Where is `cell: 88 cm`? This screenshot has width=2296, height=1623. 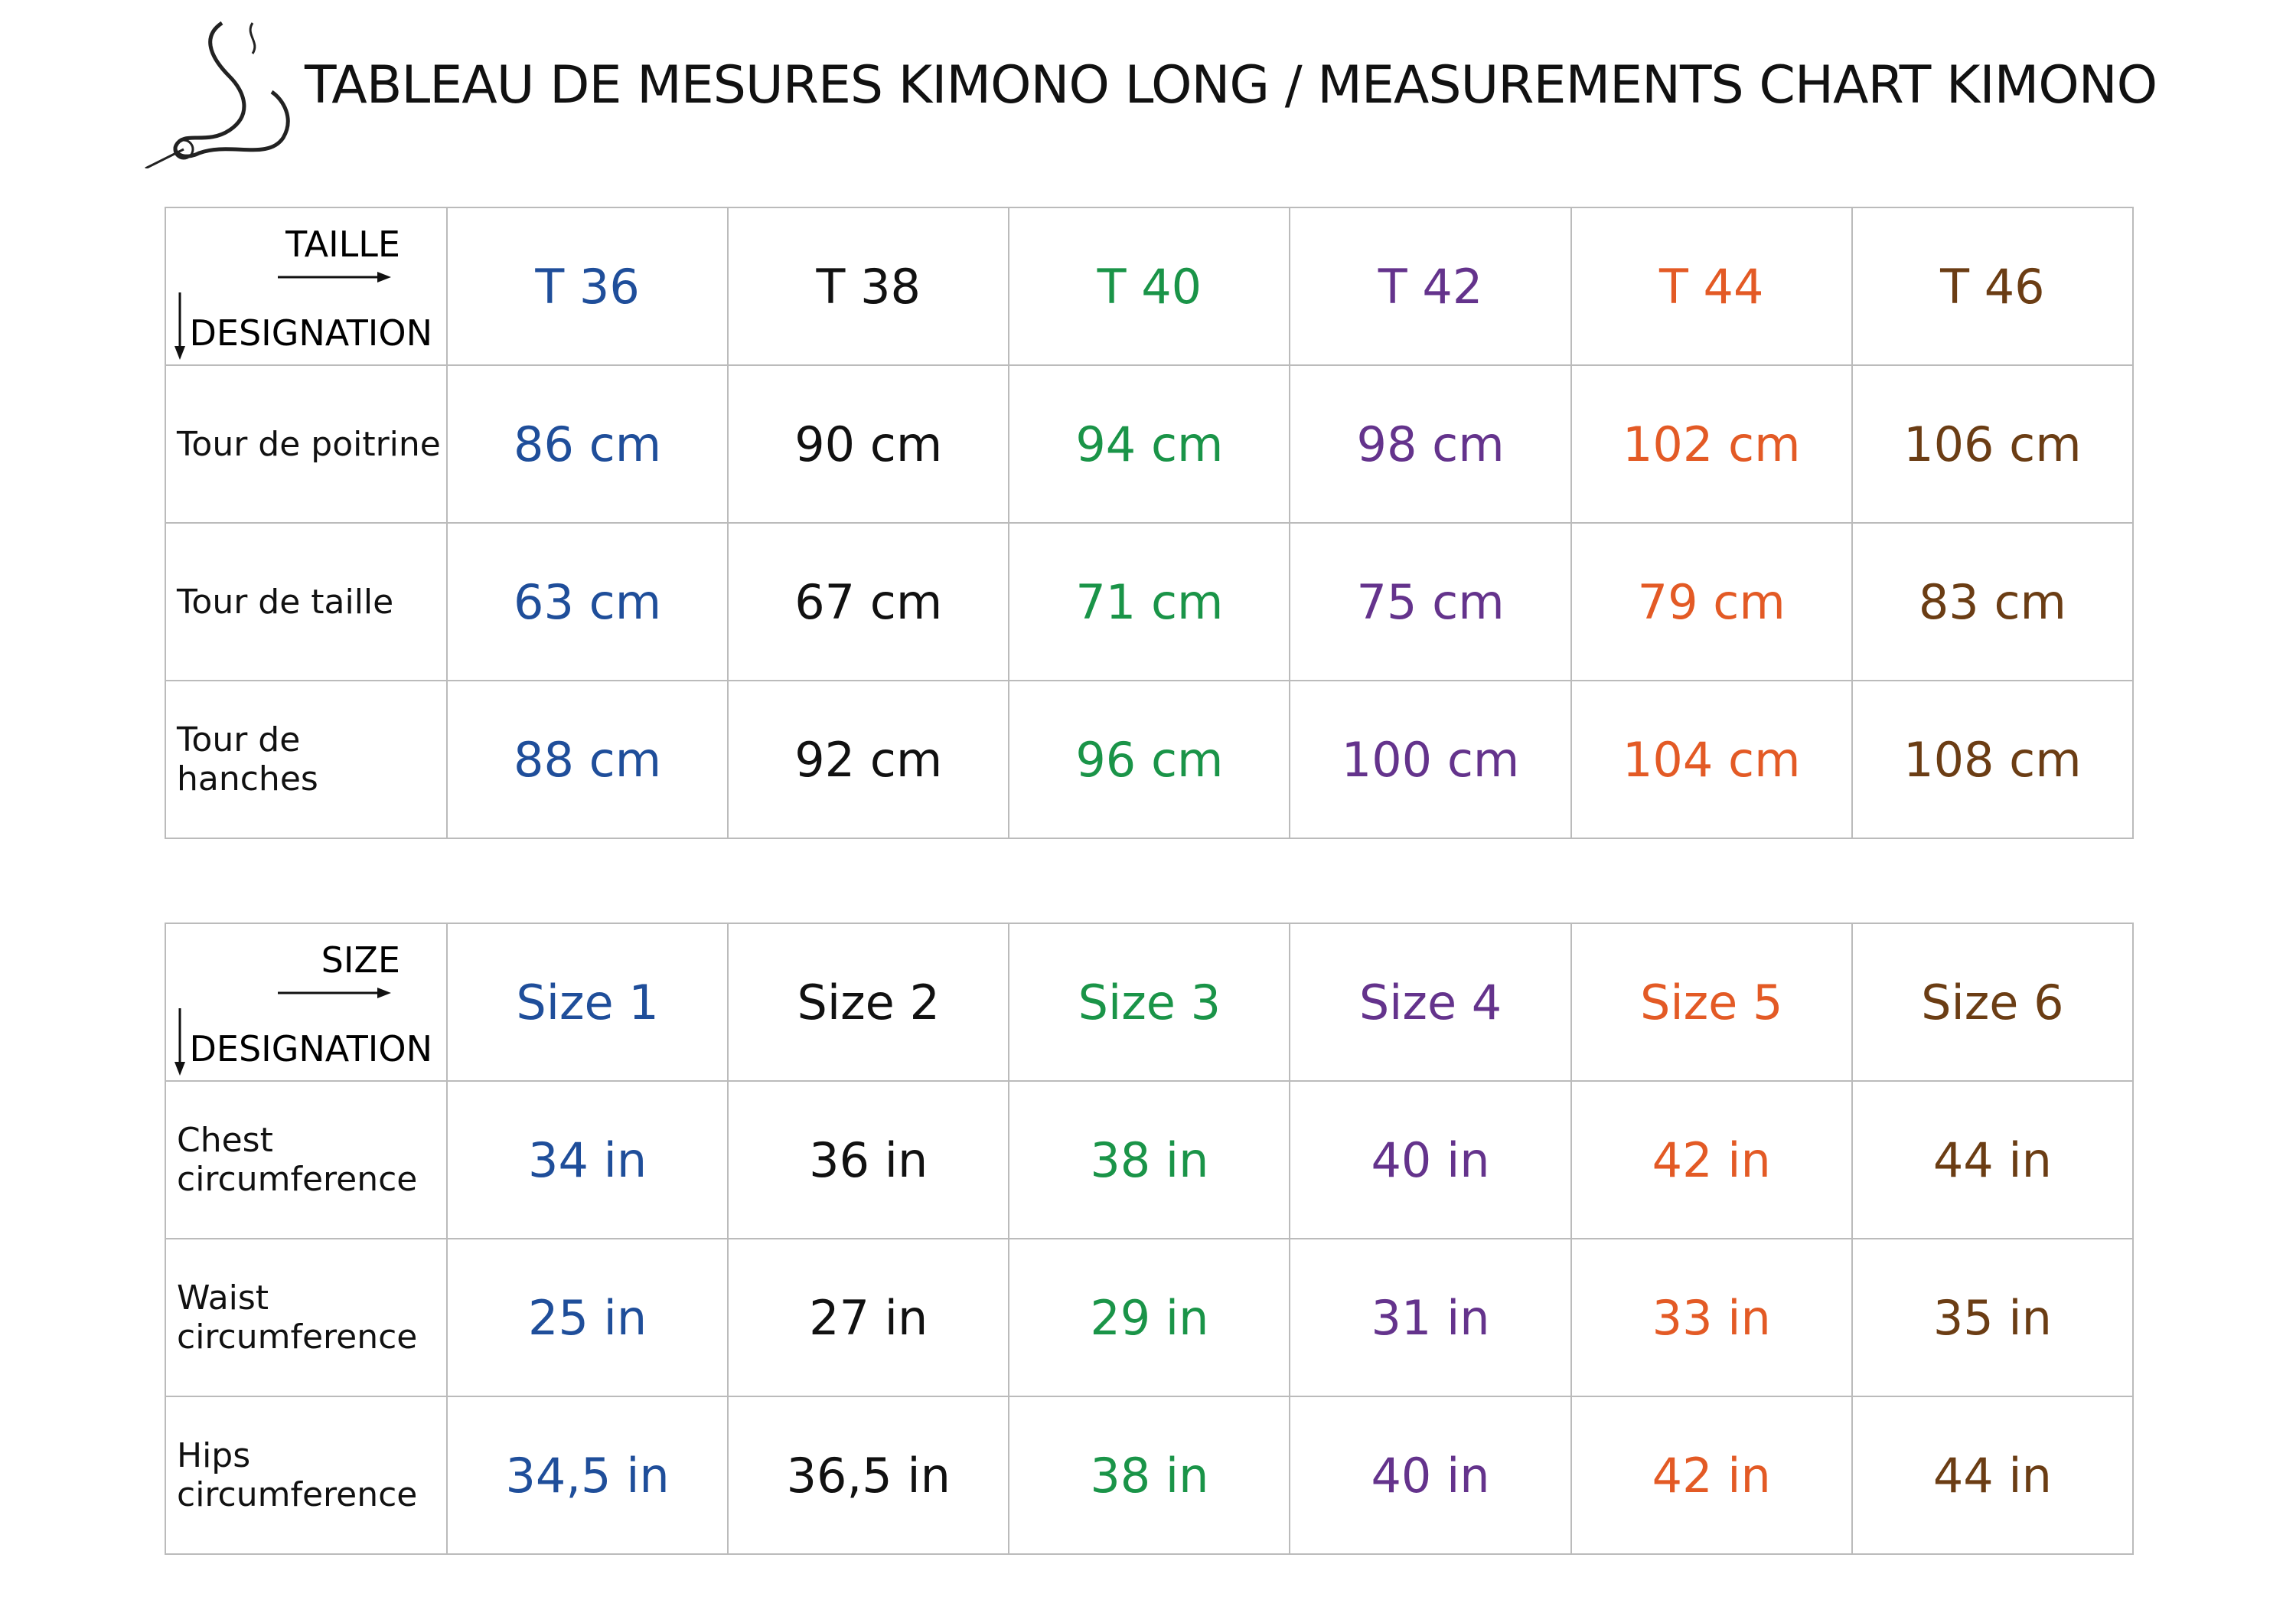 cell: 88 cm is located at coordinates (587, 759).